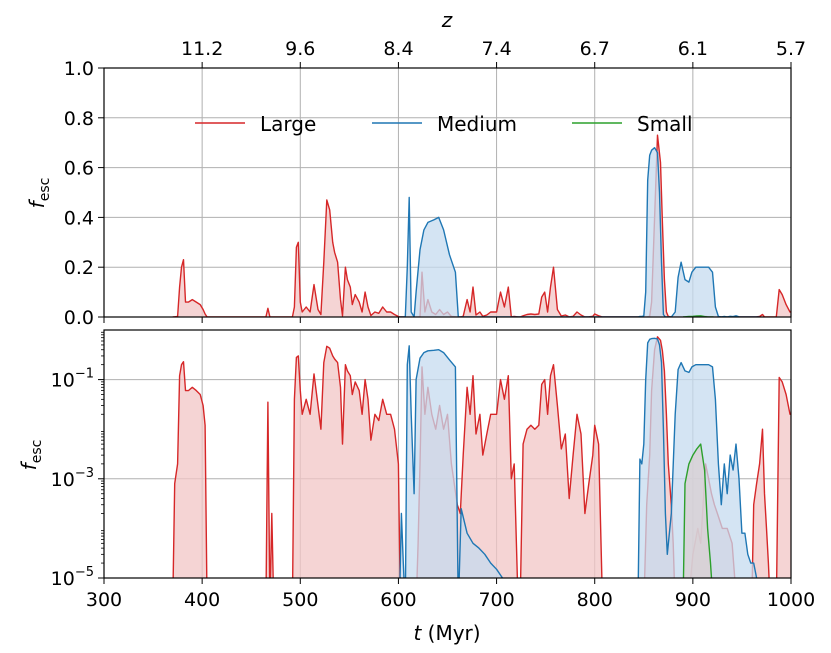  I want to click on x-tick-label: 300, so click(104, 600).